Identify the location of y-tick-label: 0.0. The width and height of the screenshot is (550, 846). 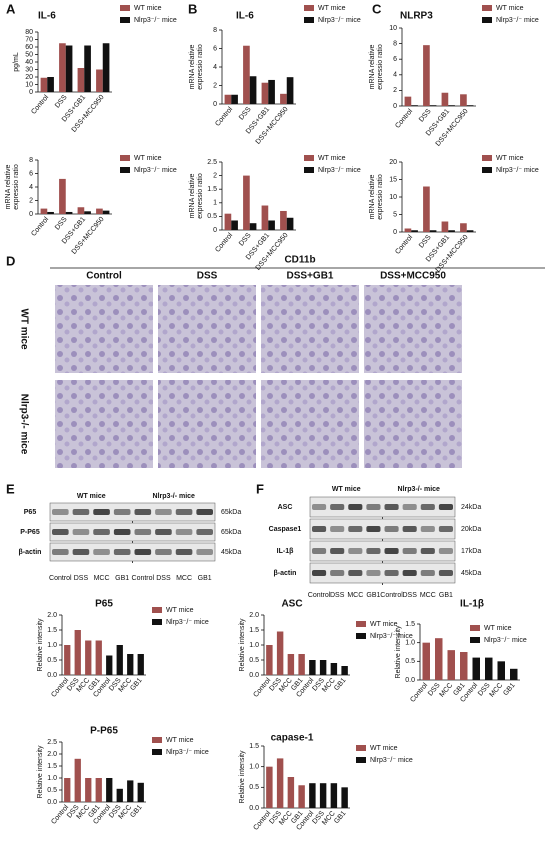
(52, 802).